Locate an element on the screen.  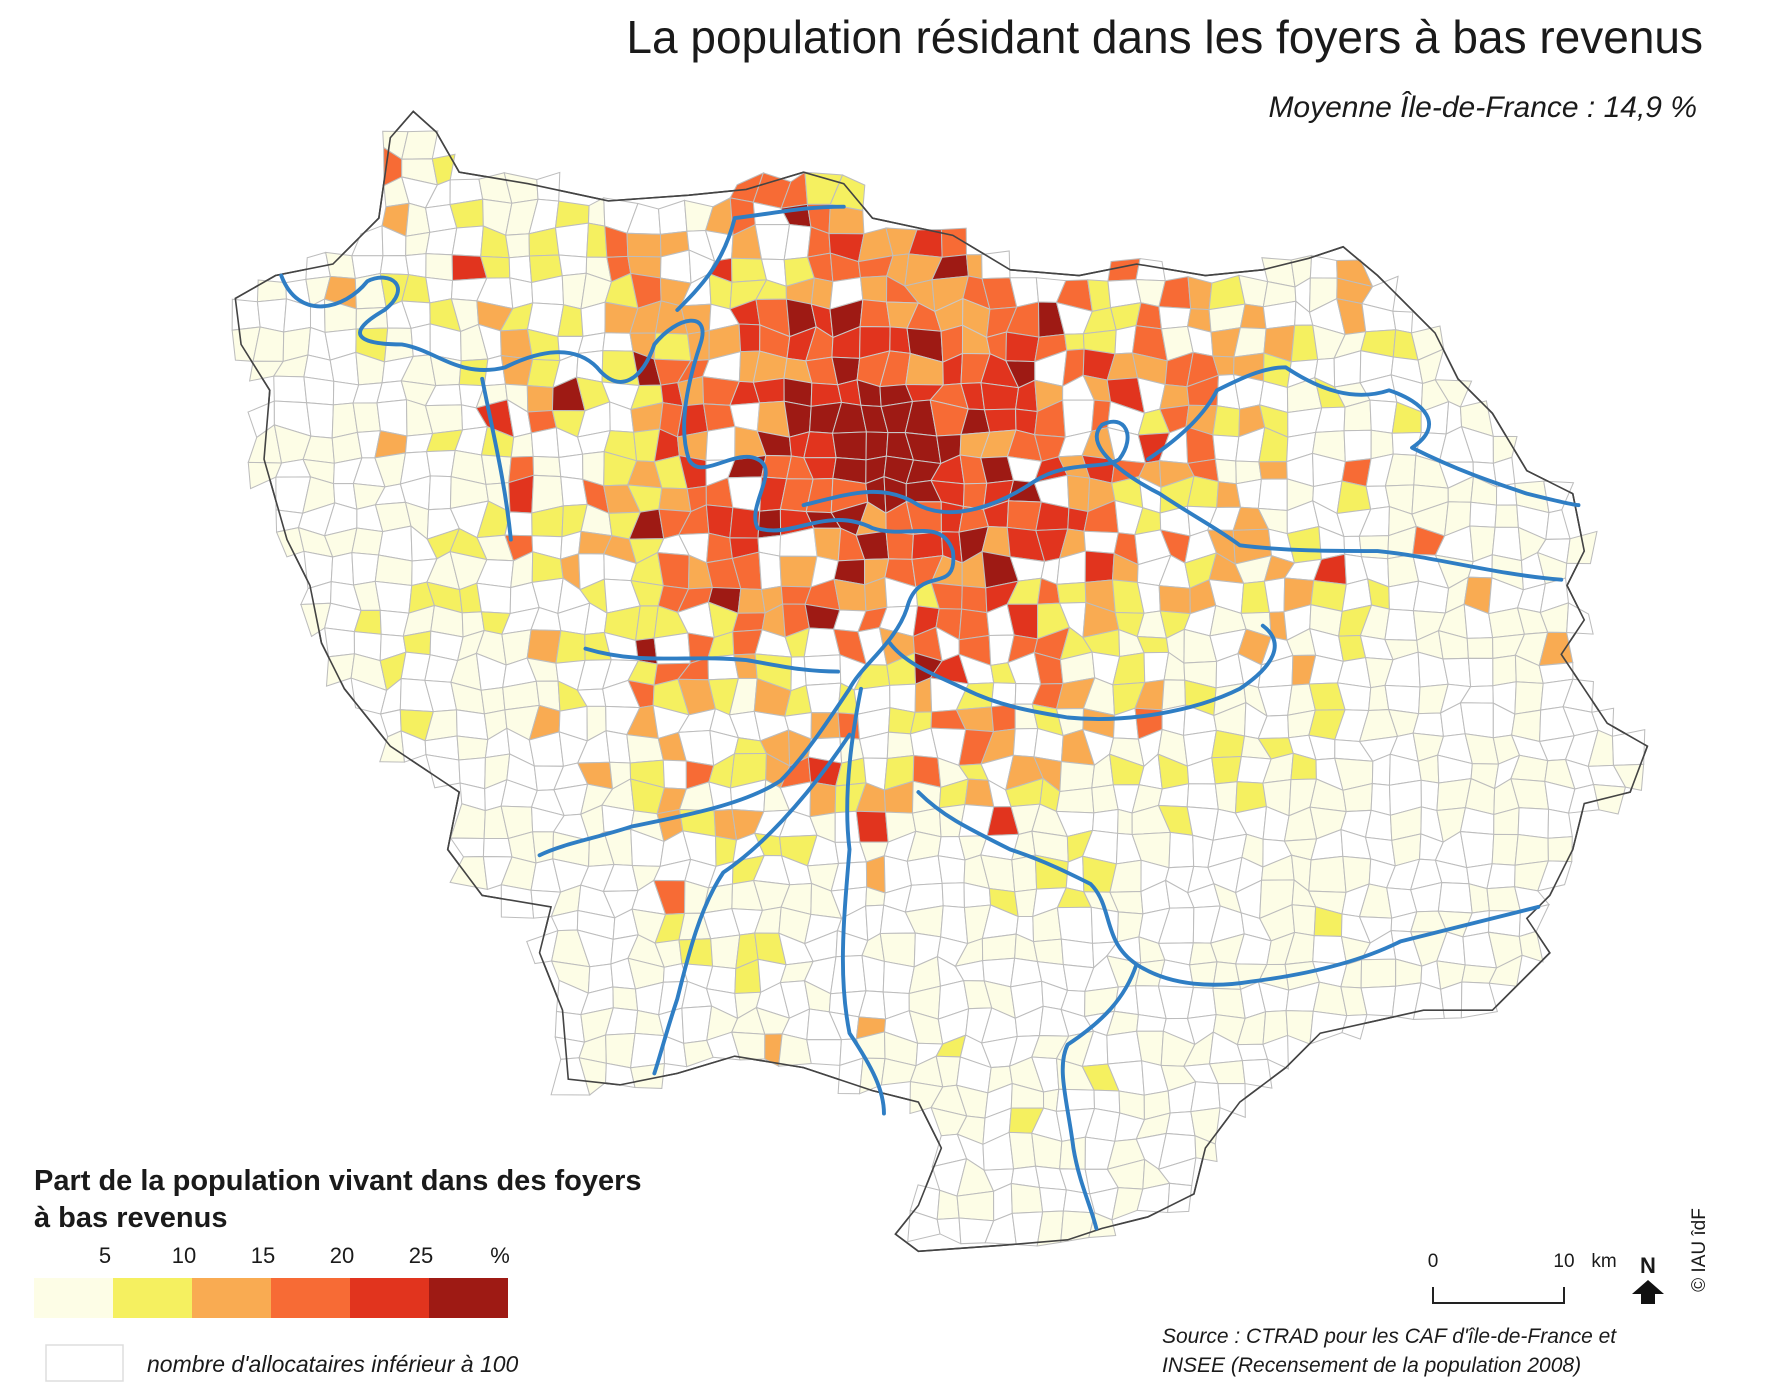
scale-bar-unit: km is located at coordinates (1603, 1261).